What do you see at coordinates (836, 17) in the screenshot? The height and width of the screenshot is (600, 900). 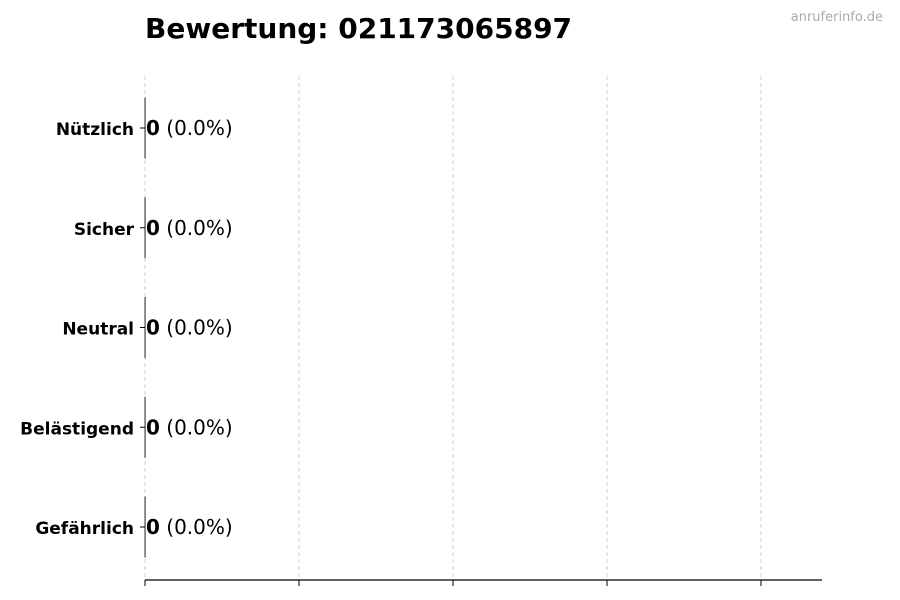 I see `watermark: anruferinfo.de` at bounding box center [836, 17].